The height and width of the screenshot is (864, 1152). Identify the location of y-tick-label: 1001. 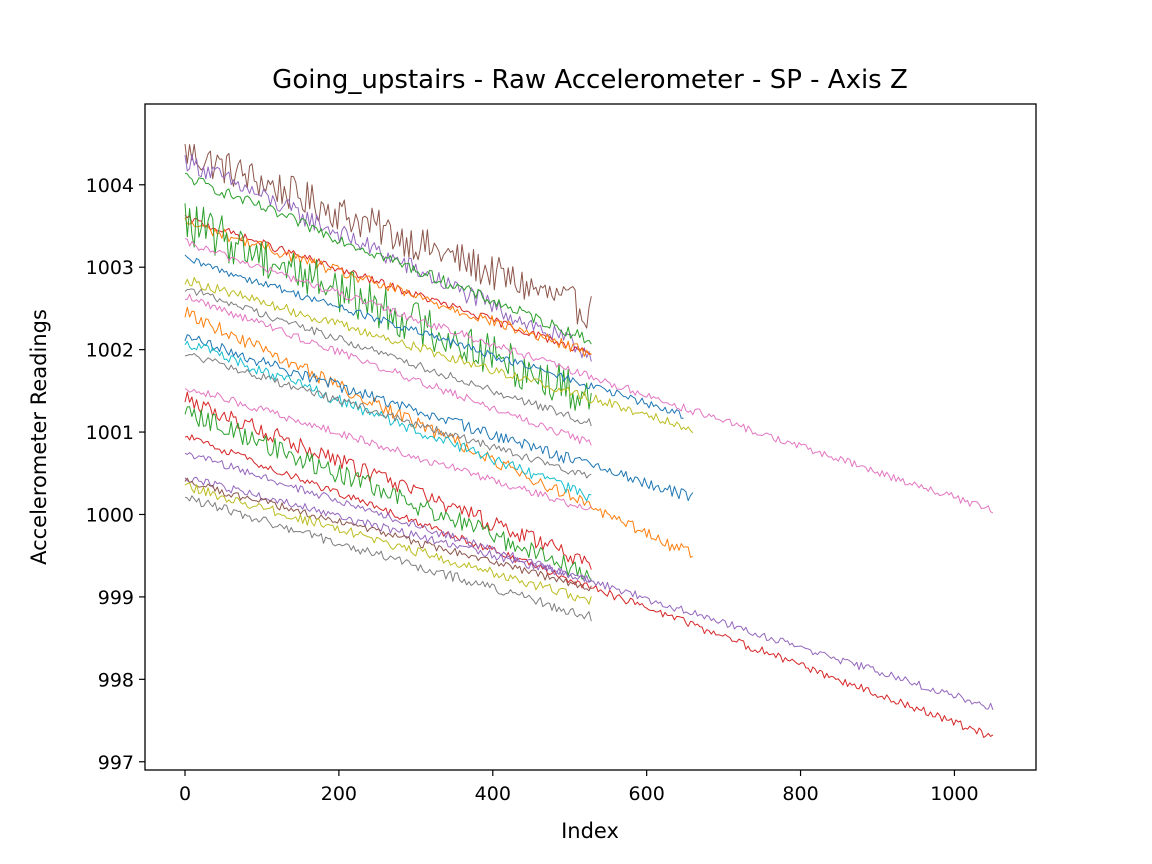
(110, 433).